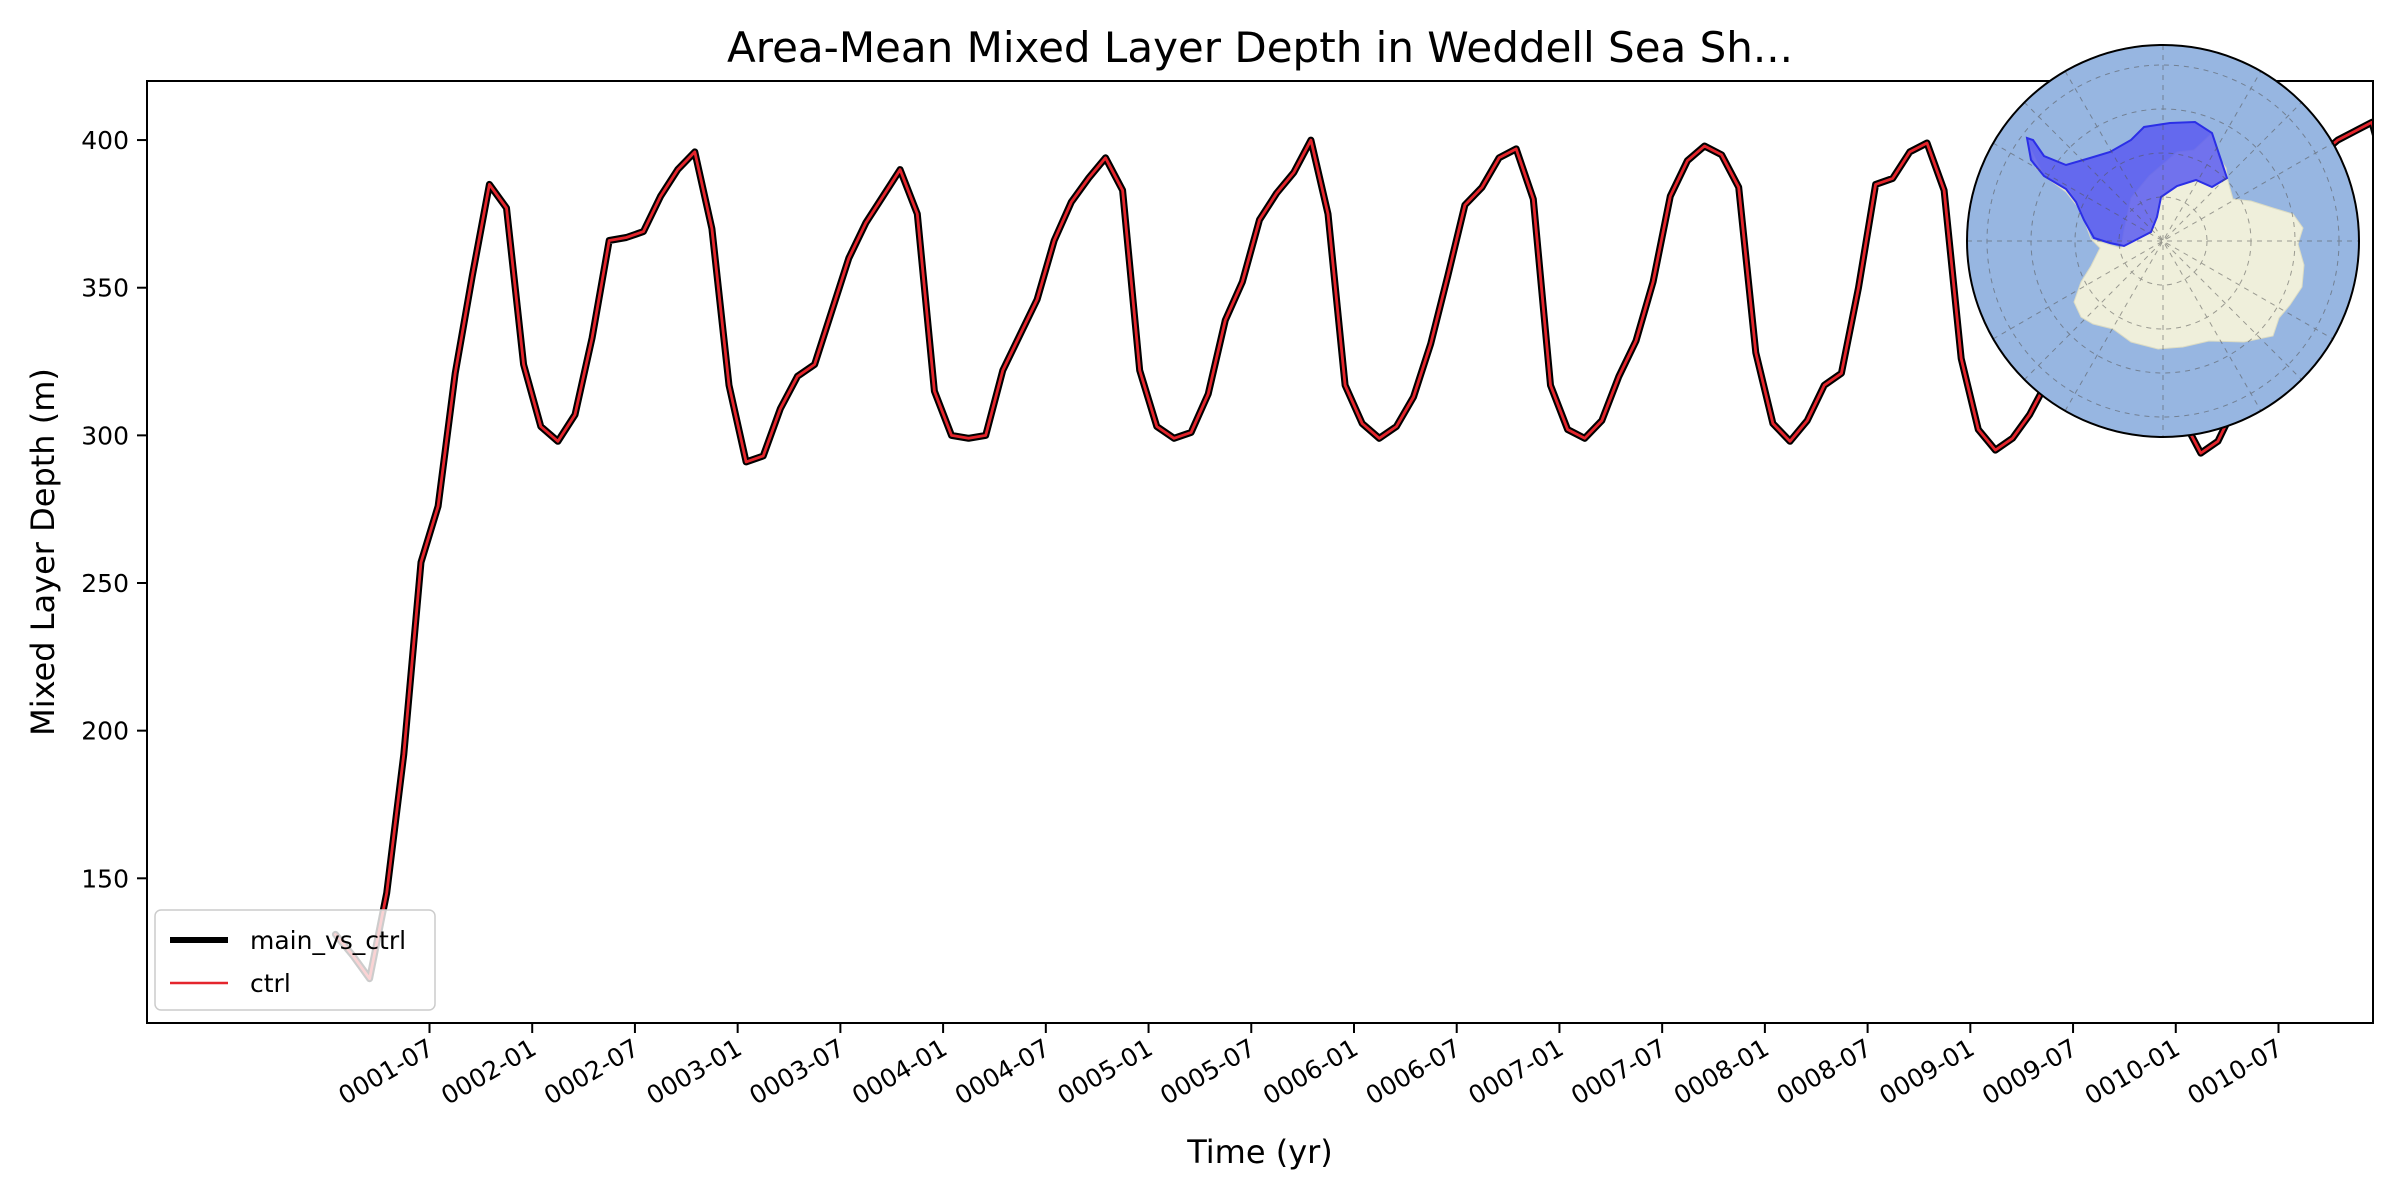 The image size is (2400, 1204). I want to click on x-tick-label: 0010-01, so click(2132, 1071).